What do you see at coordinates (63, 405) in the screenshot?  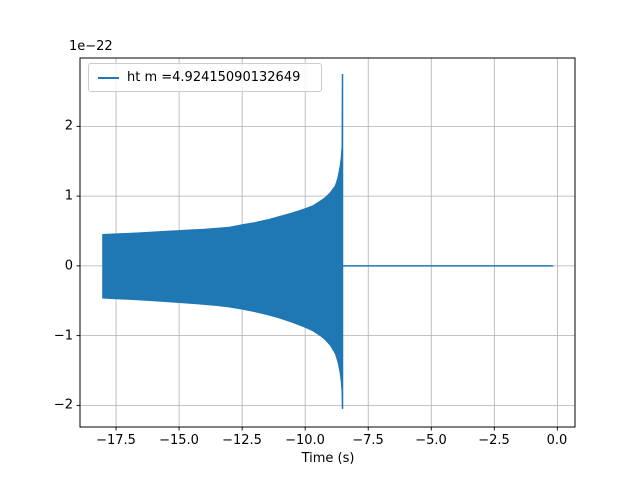 I see `y-tick-label: −2` at bounding box center [63, 405].